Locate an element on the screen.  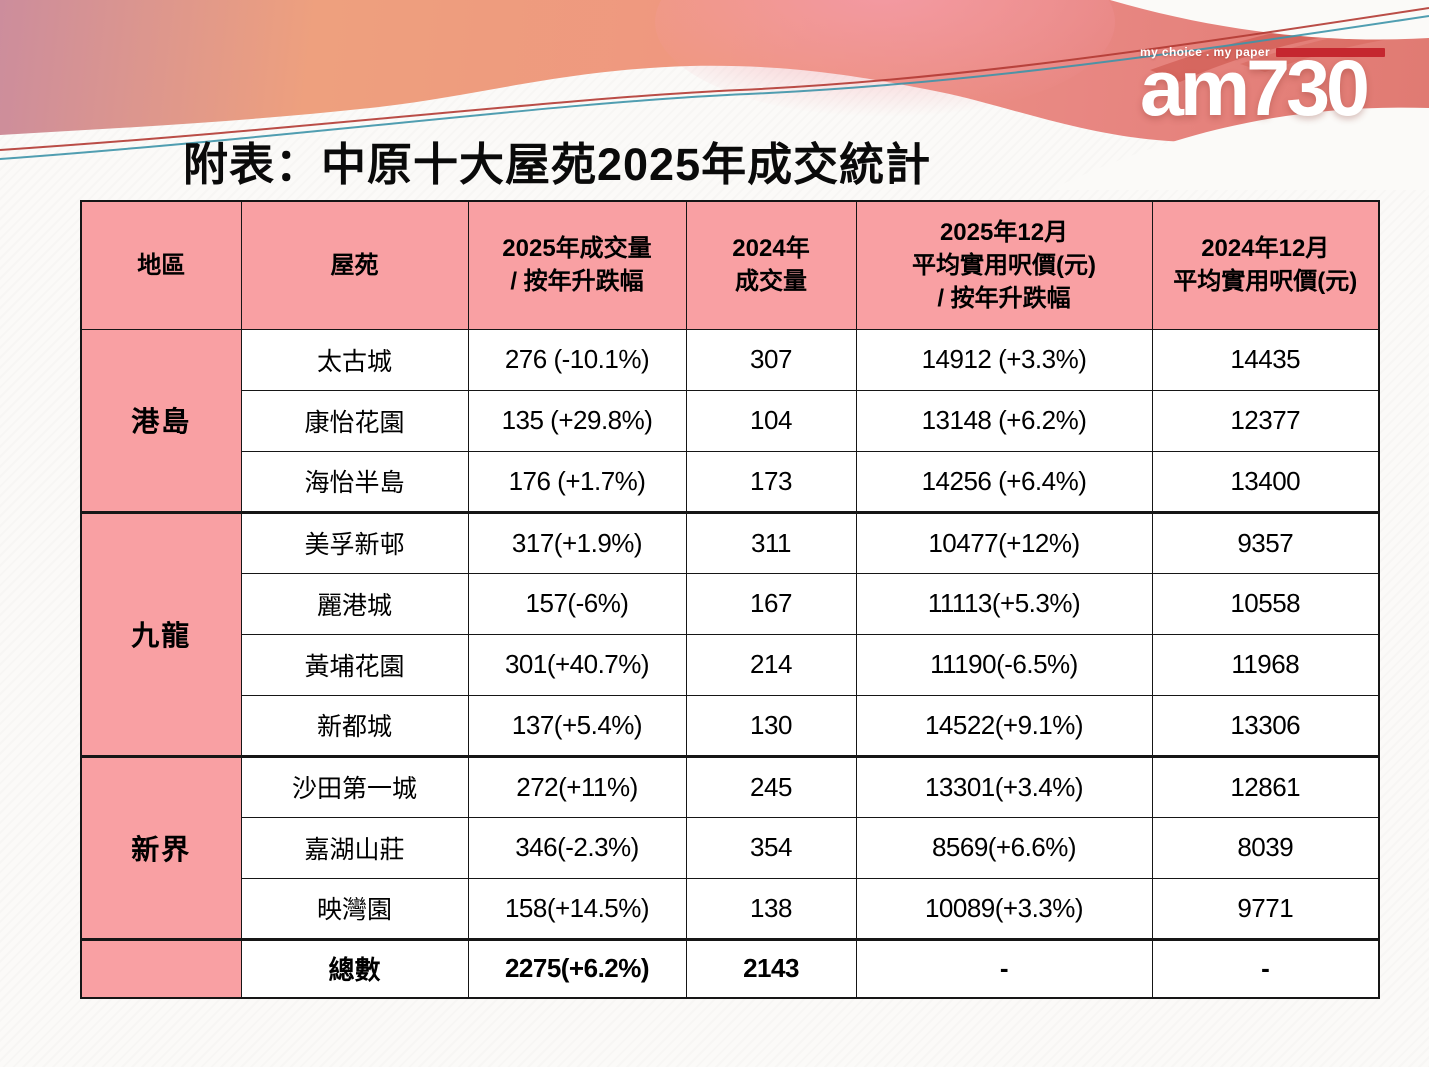
vol-2025-cell: 157(-6%) is located at coordinates (577, 603).